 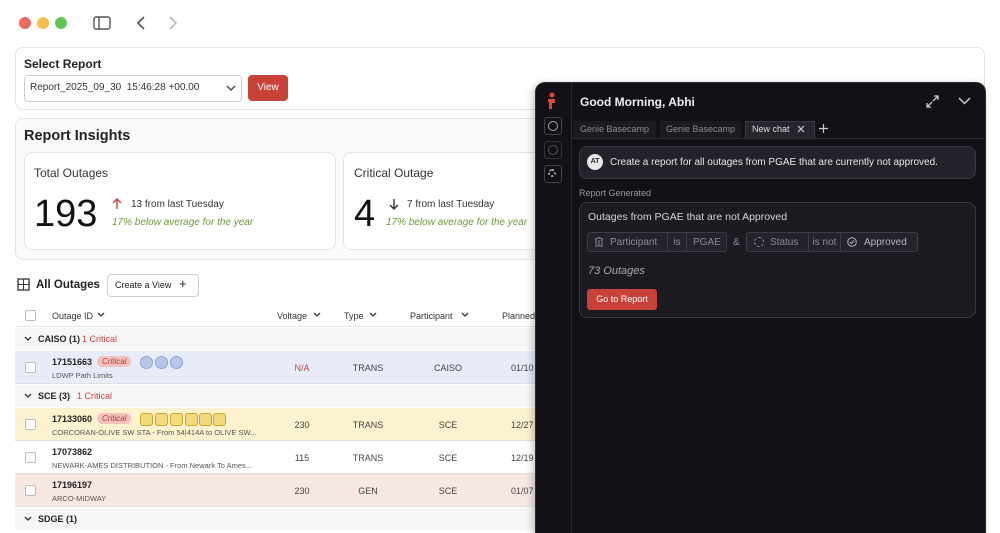 What do you see at coordinates (102, 23) in the screenshot?
I see `sidebar-icon` at bounding box center [102, 23].